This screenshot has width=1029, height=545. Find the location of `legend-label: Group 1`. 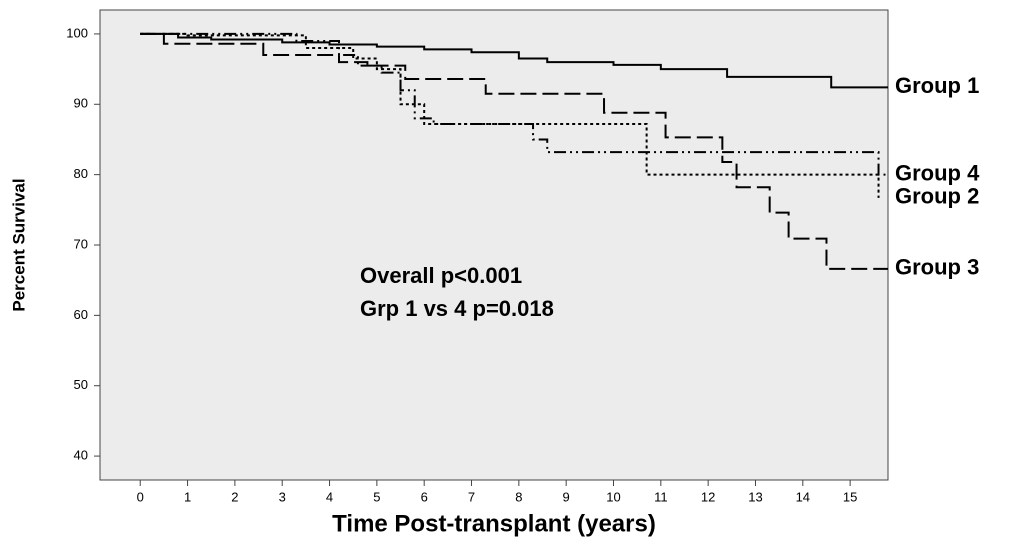

legend-label: Group 1 is located at coordinates (937, 85).